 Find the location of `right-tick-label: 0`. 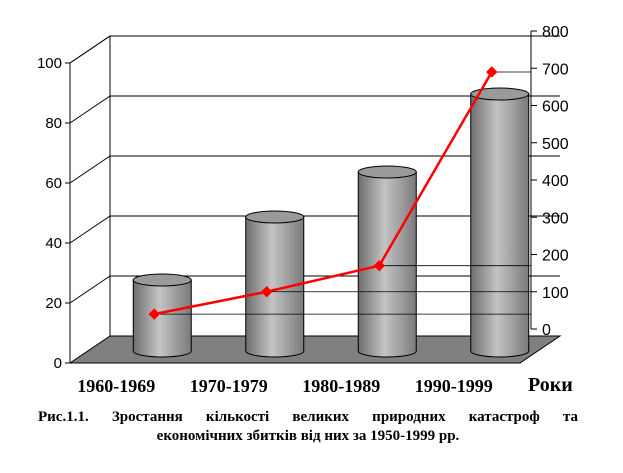

right-tick-label: 0 is located at coordinates (546, 330).